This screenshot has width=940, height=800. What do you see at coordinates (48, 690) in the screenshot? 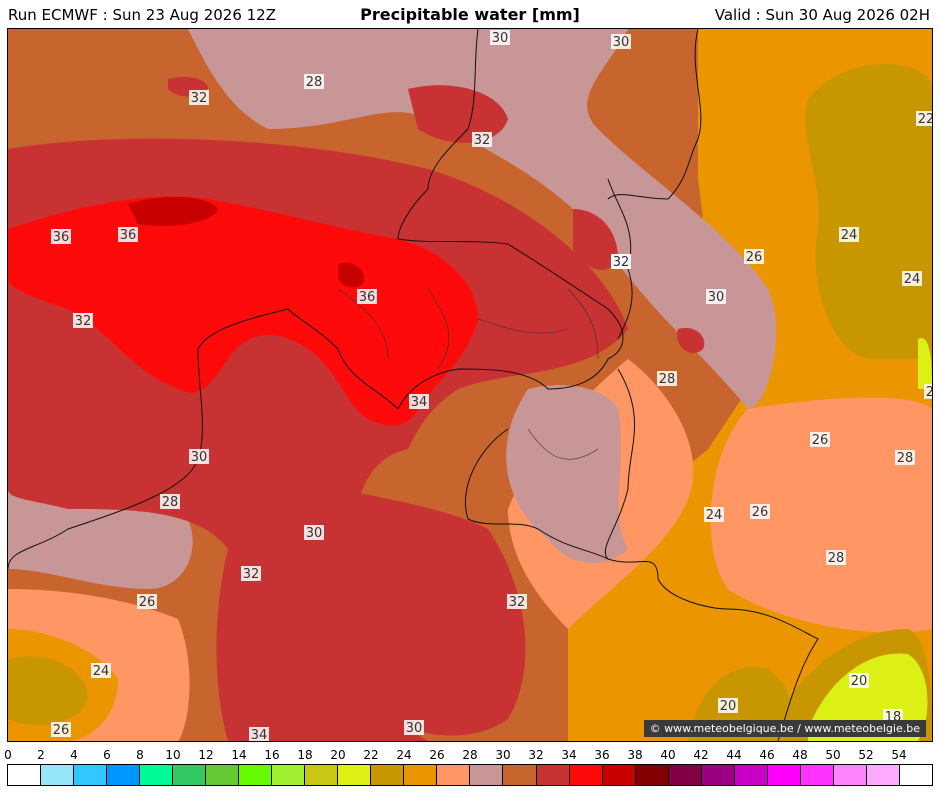
I see `field-22-24-southwest` at bounding box center [48, 690].